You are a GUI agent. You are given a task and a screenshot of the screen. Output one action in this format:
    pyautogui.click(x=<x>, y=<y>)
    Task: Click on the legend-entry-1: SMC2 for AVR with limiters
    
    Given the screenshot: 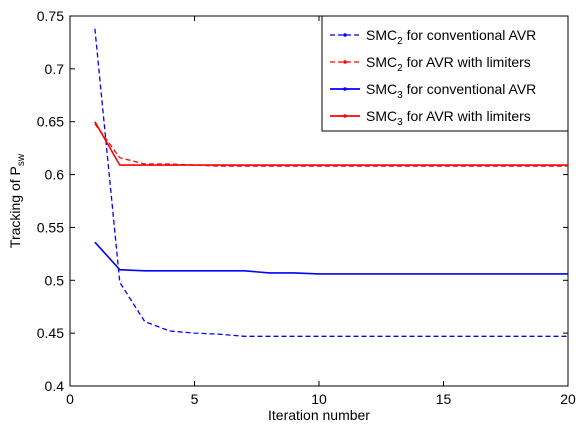 What is the action you would take?
    pyautogui.click(x=448, y=64)
    